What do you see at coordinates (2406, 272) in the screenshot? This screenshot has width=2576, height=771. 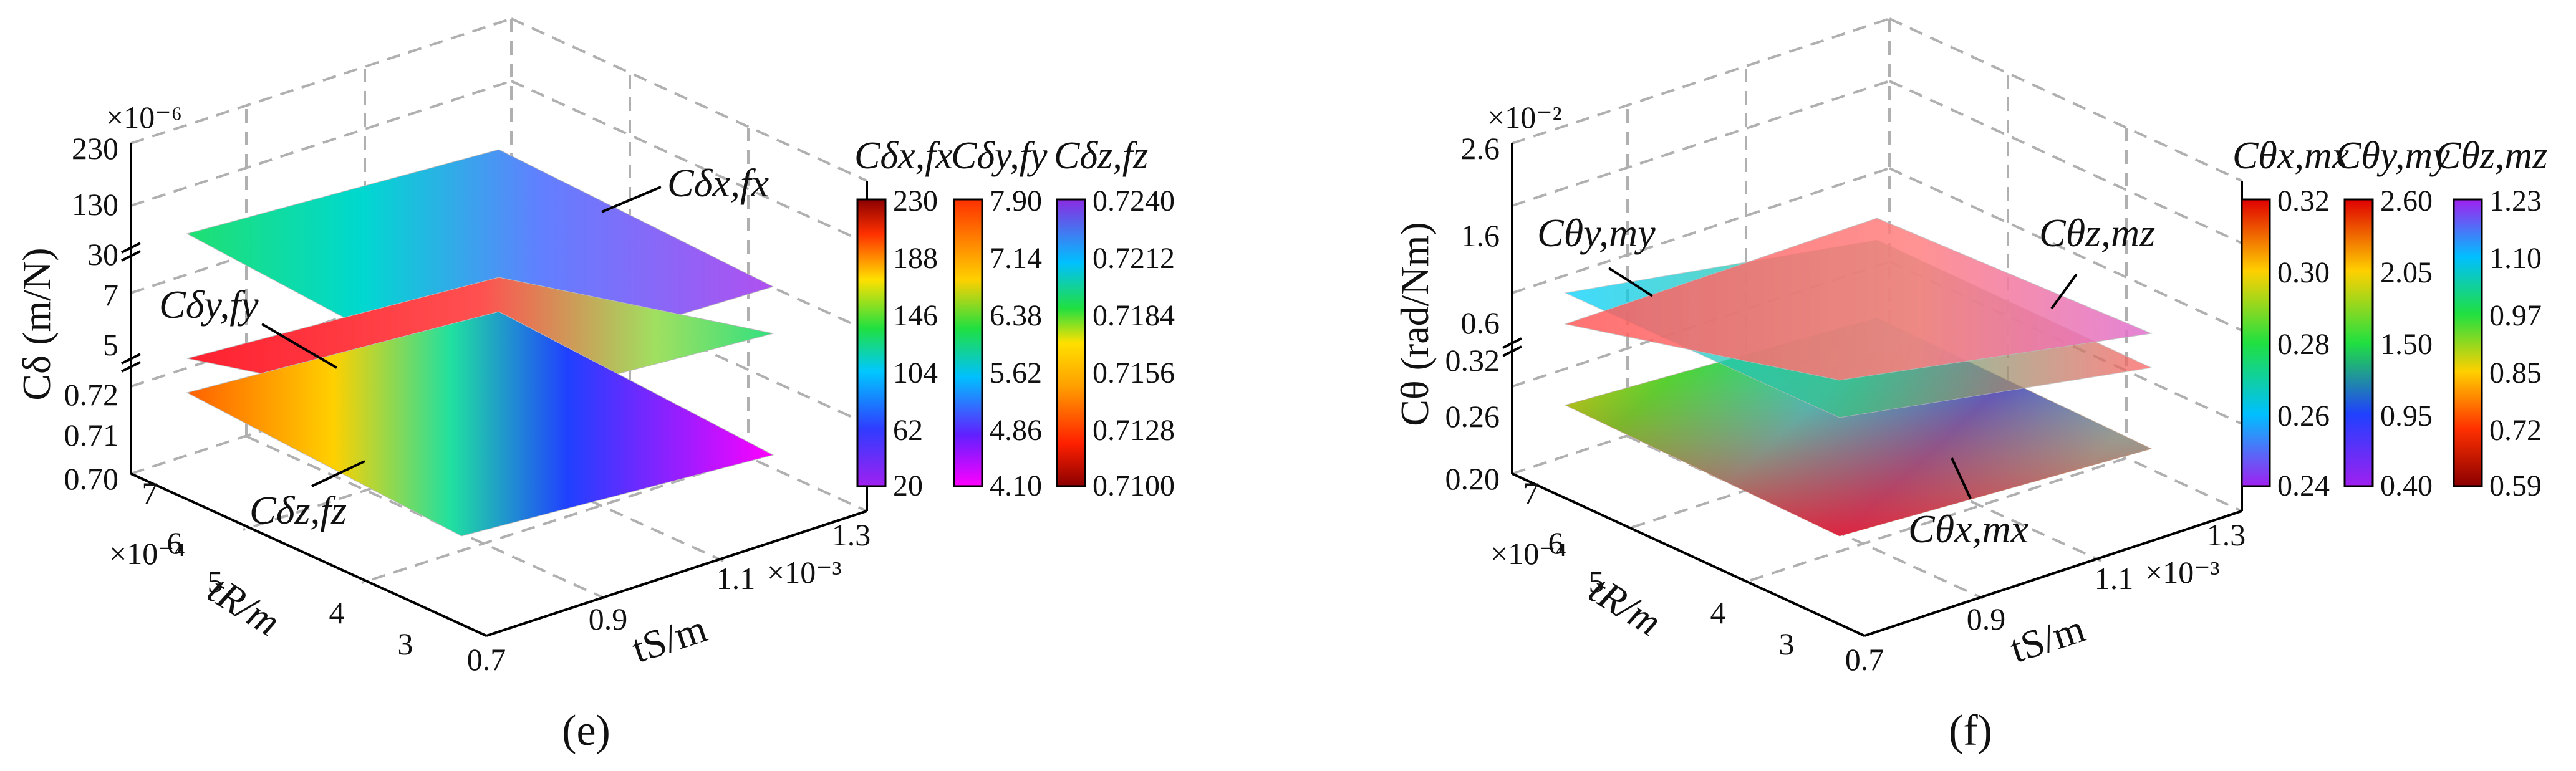 I see `colorbar-tick: 2.05` at bounding box center [2406, 272].